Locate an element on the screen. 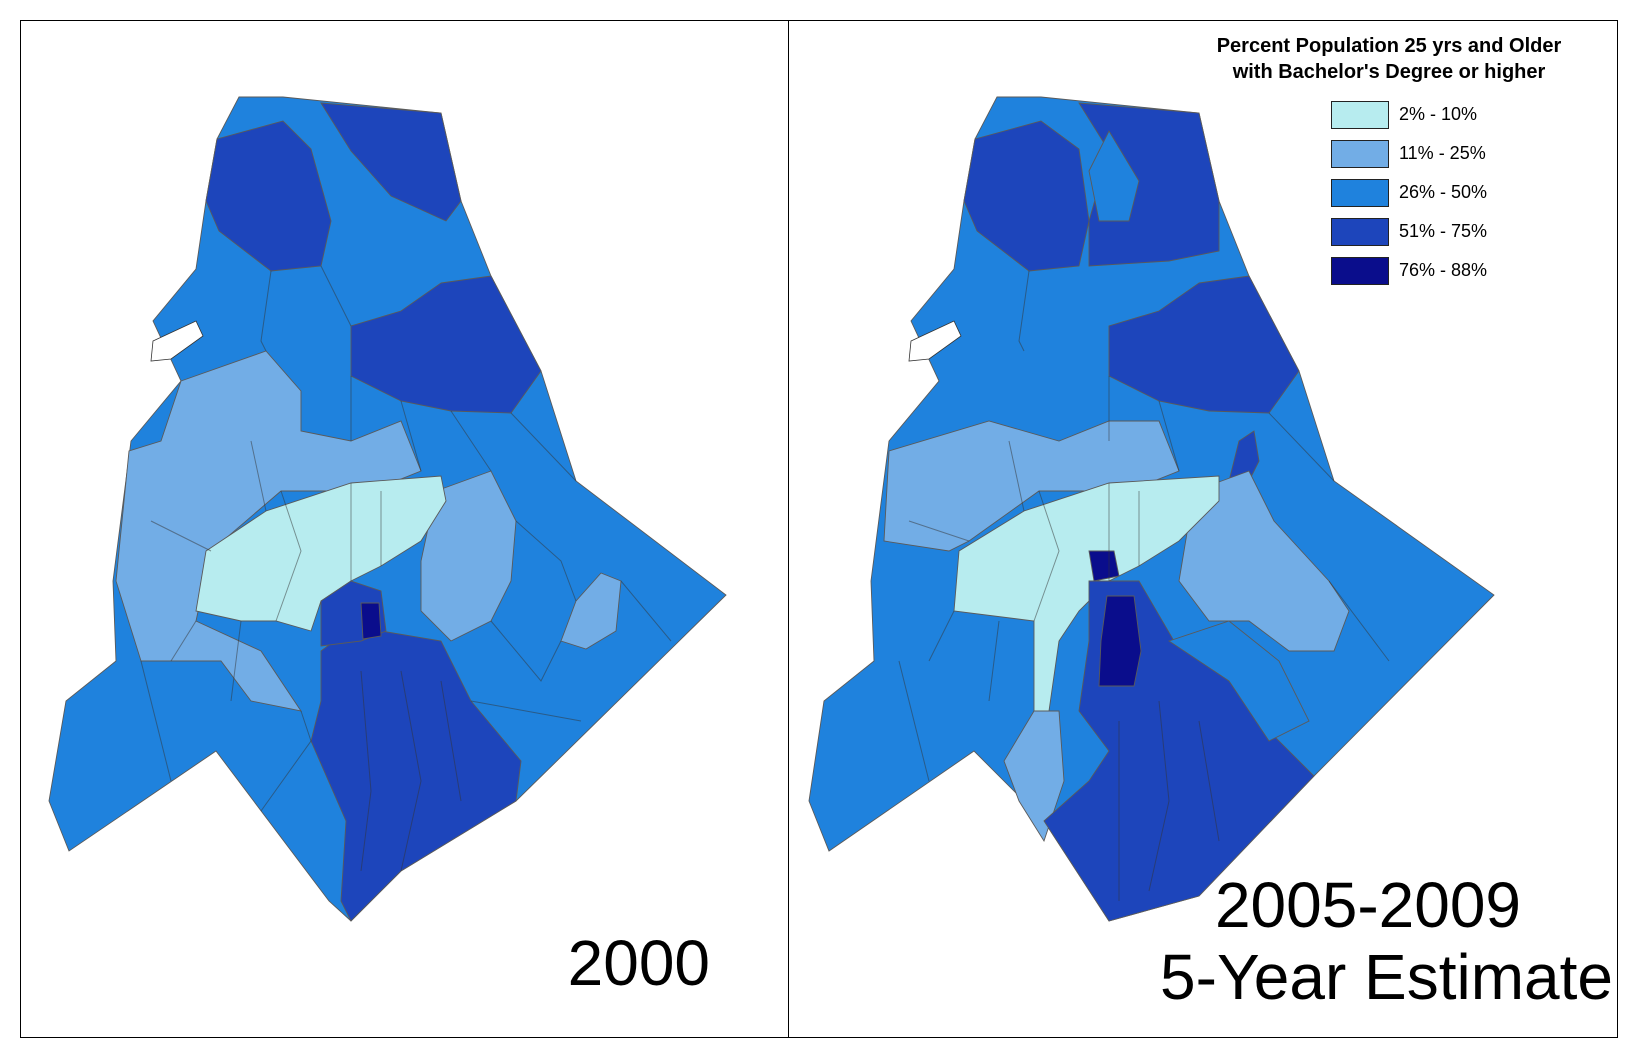 Image resolution: width=1632 pixels, height=1056 pixels. legend-item: 2% - 10% is located at coordinates (1470, 114).